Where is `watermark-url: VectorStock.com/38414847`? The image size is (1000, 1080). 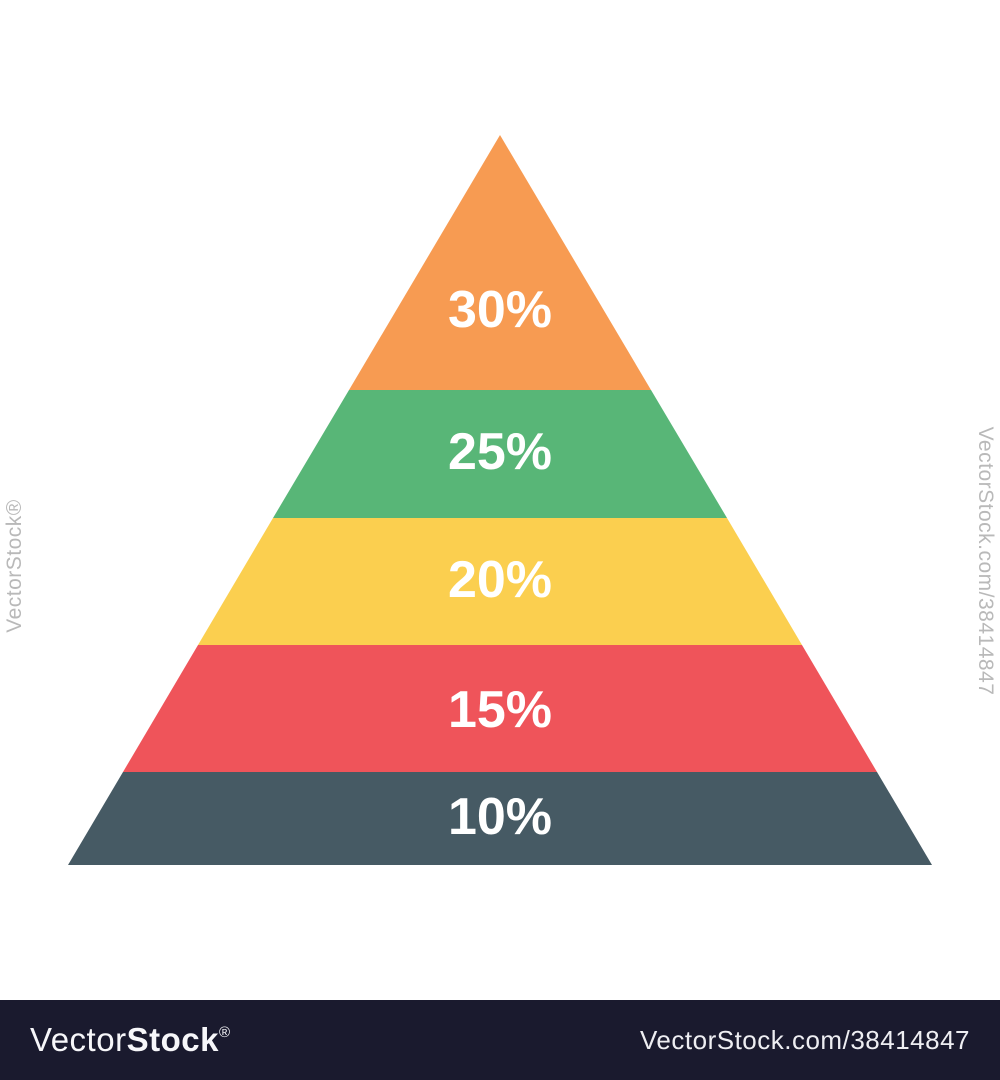 watermark-url: VectorStock.com/38414847 is located at coordinates (805, 1039).